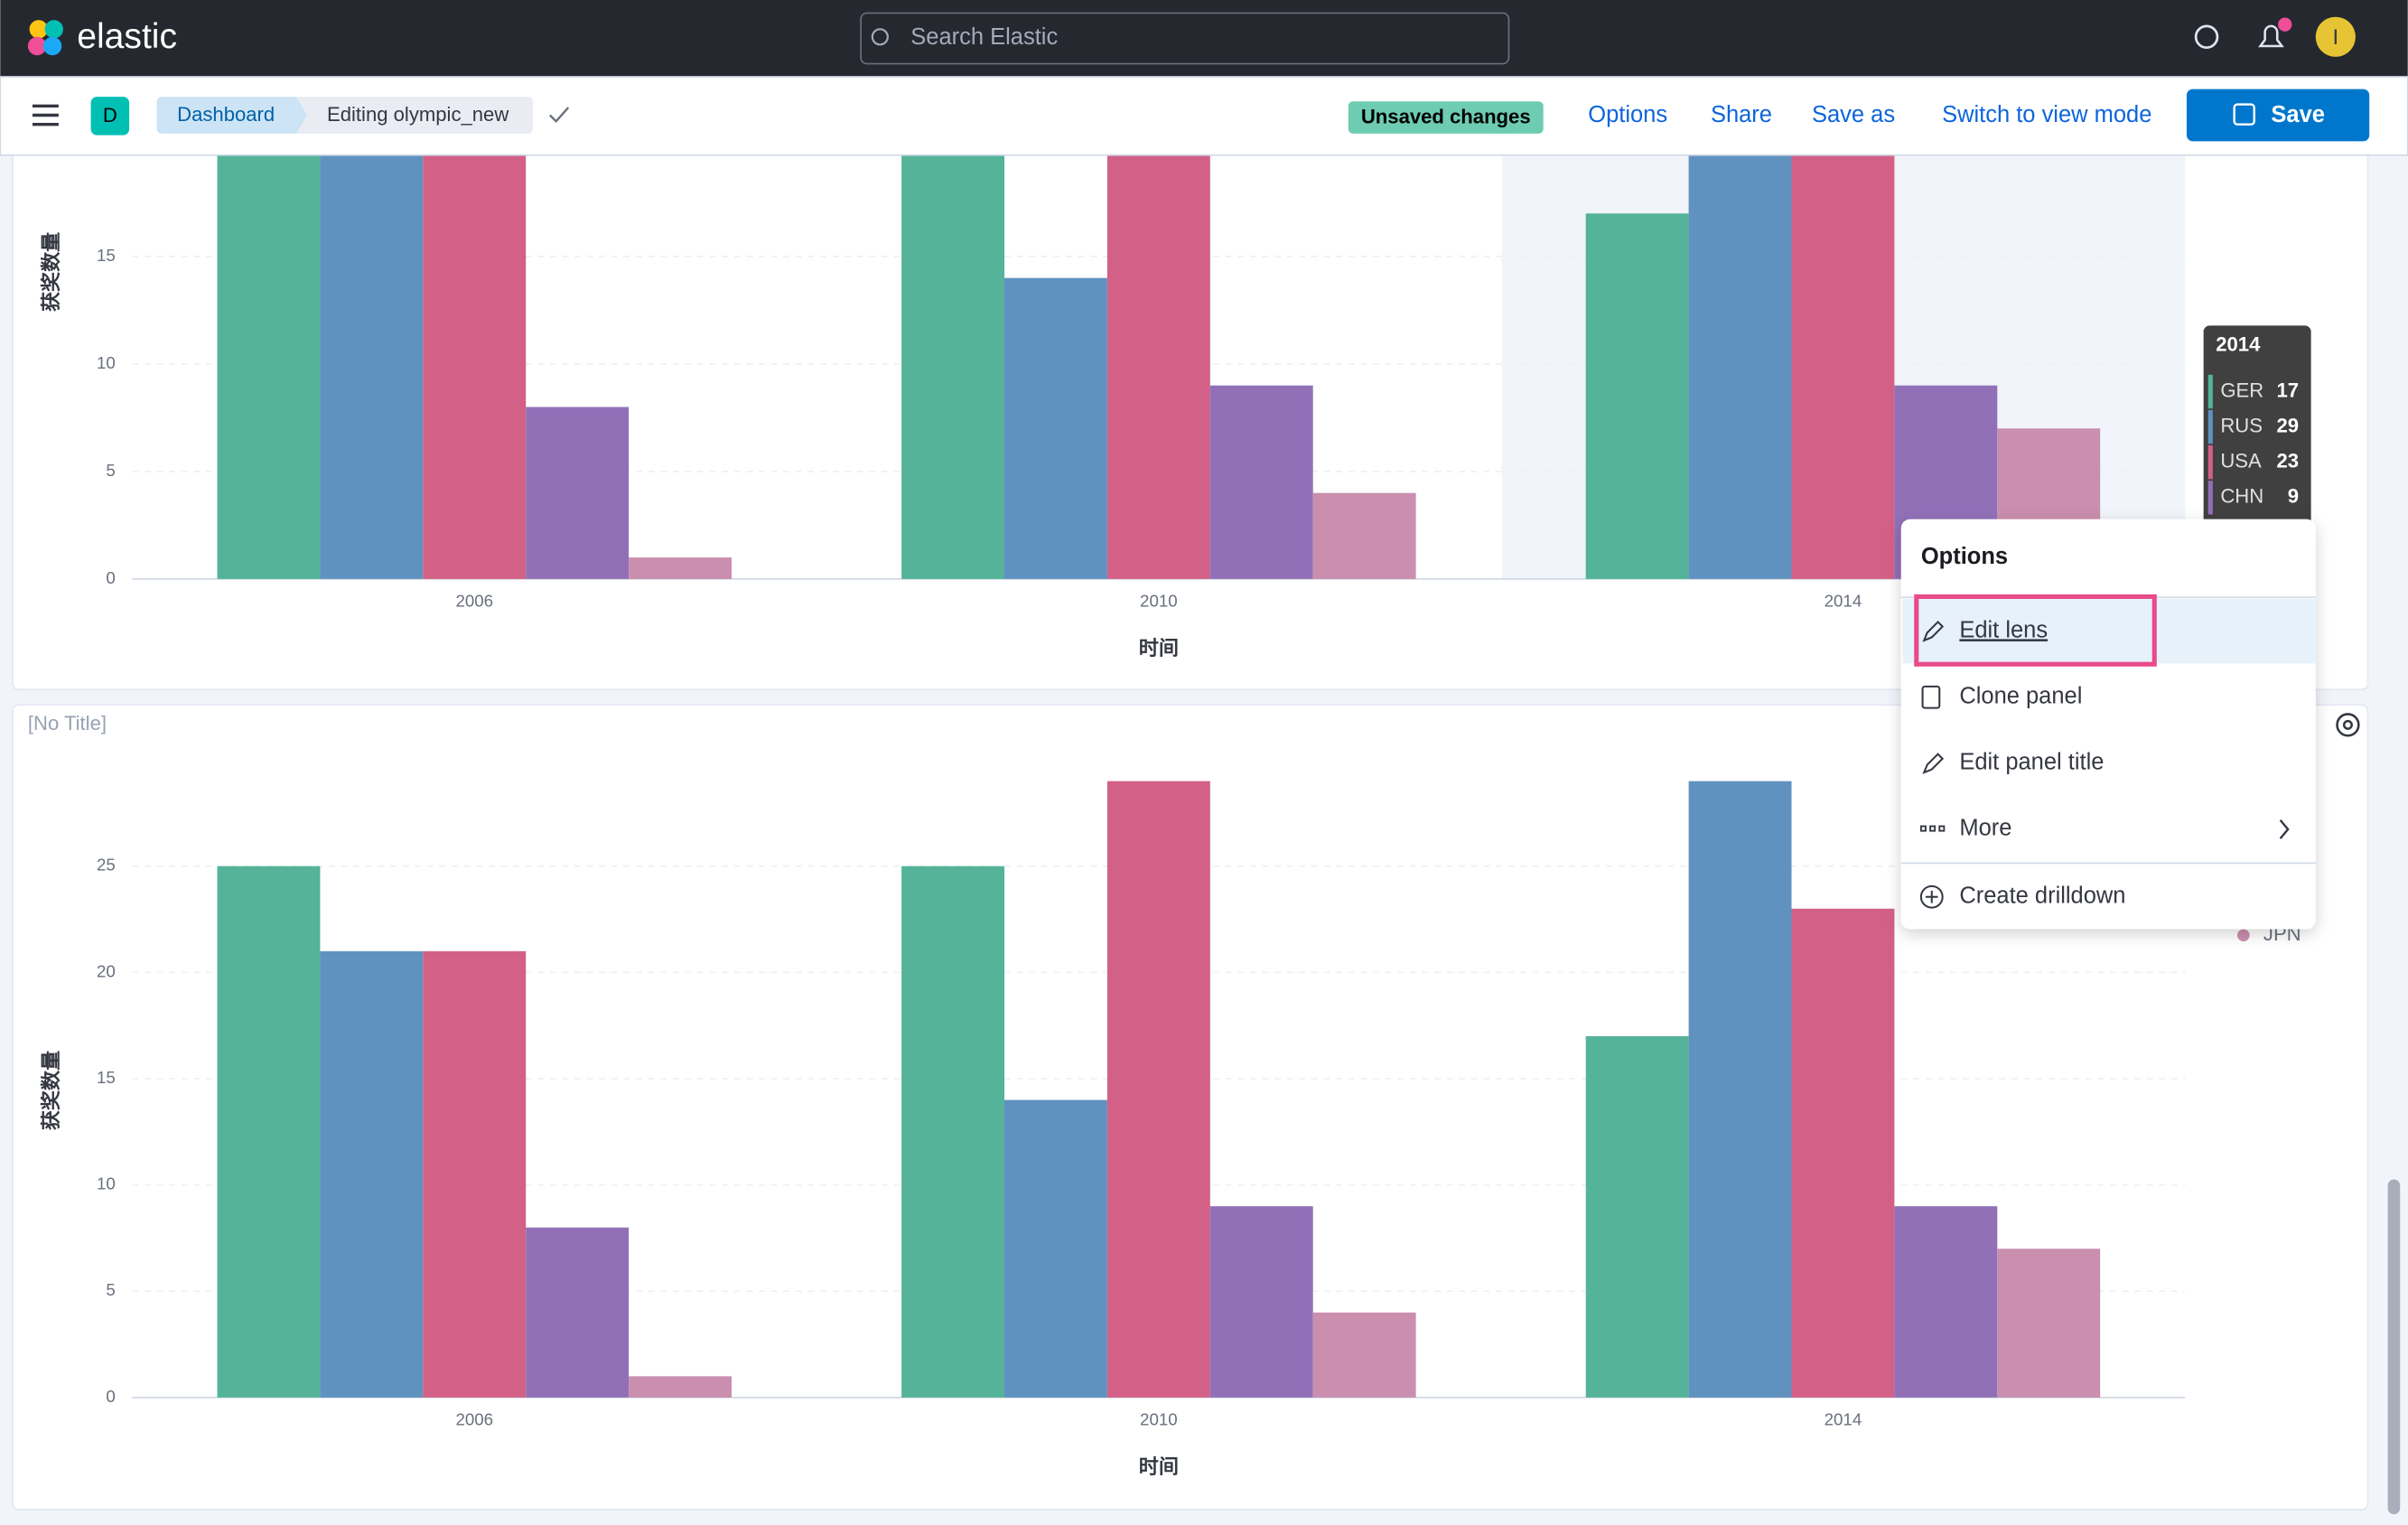  I want to click on tooltip-title: 2014, so click(2238, 343).